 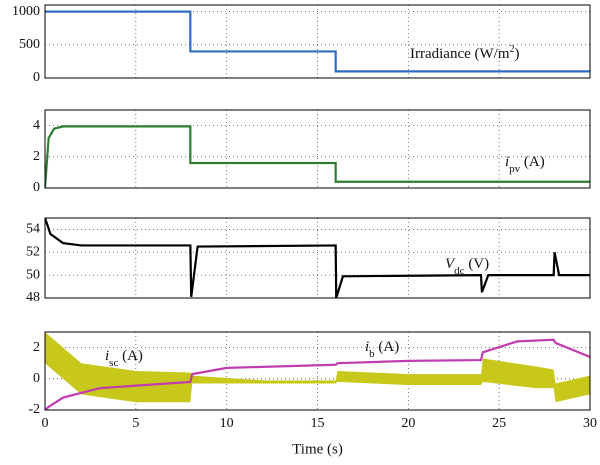 What do you see at coordinates (515, 169) in the screenshot?
I see `annotation-sub: pv` at bounding box center [515, 169].